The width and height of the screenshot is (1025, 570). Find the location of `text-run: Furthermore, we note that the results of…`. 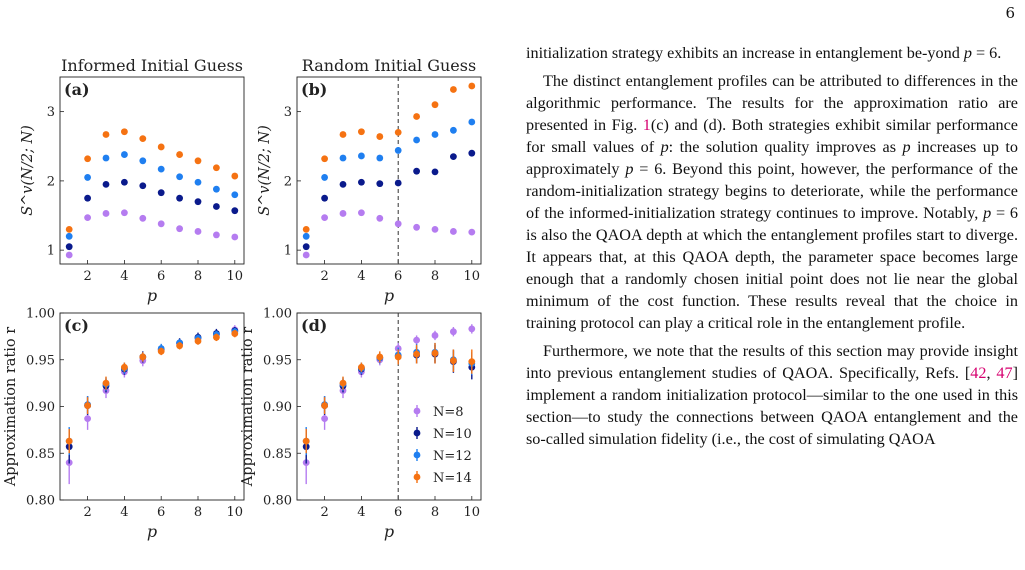

text-run: Furthermore, we note that the results of… is located at coordinates (772, 362).